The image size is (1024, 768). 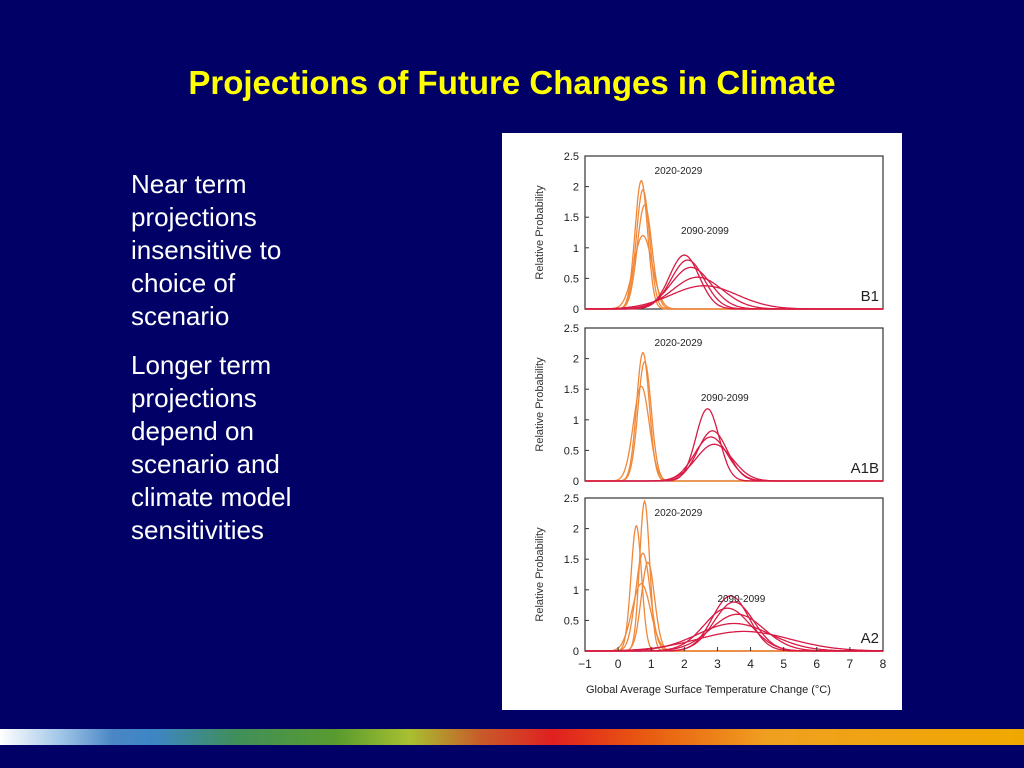 I want to click on panel-a1b-ytick-label: 1, so click(x=576, y=421).